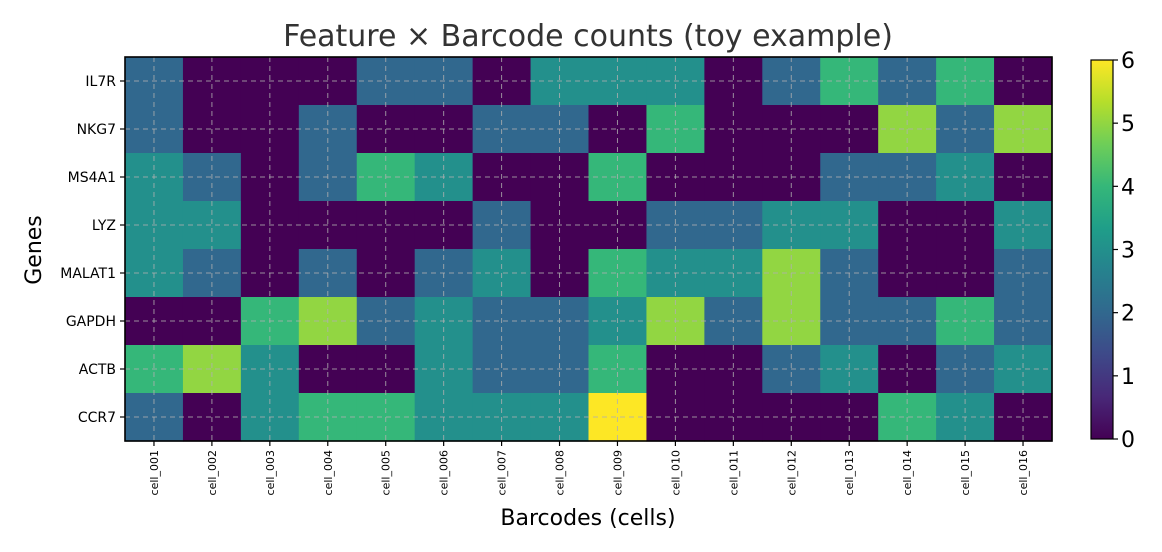 The height and width of the screenshot is (552, 1162). I want to click on colorbar-tick-label: 1, so click(1128, 377).